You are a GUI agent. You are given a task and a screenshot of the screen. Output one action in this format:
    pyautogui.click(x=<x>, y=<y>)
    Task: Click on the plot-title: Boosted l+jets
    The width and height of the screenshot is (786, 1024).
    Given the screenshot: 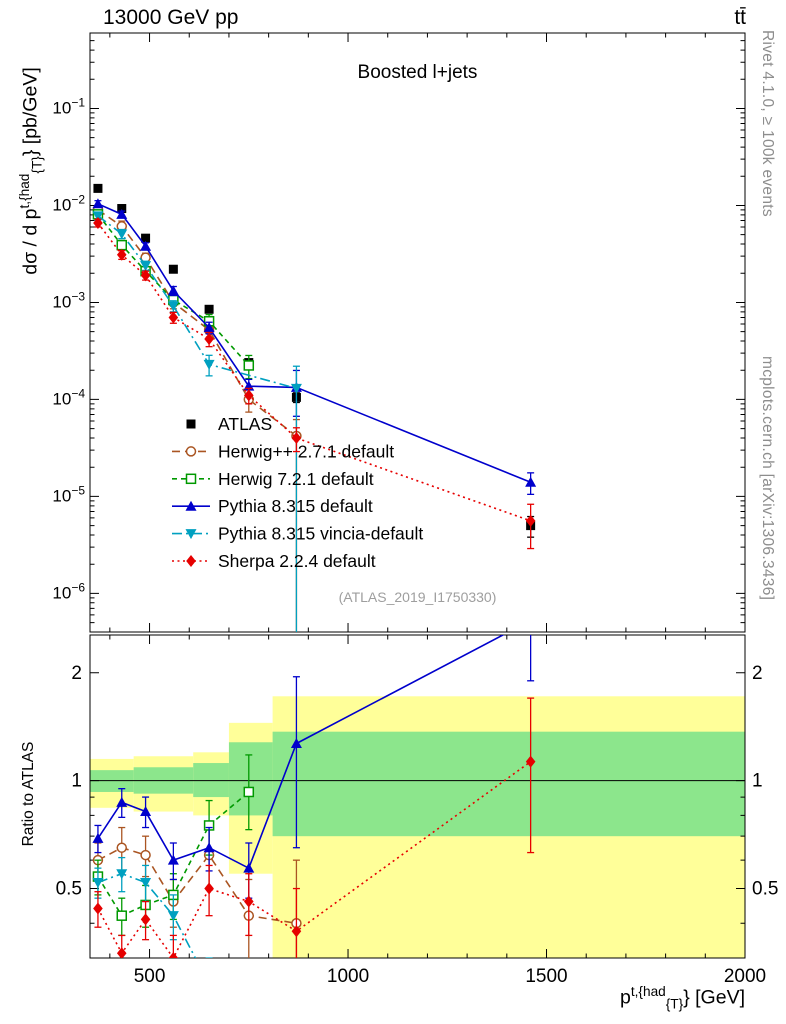 What is the action you would take?
    pyautogui.click(x=417, y=72)
    